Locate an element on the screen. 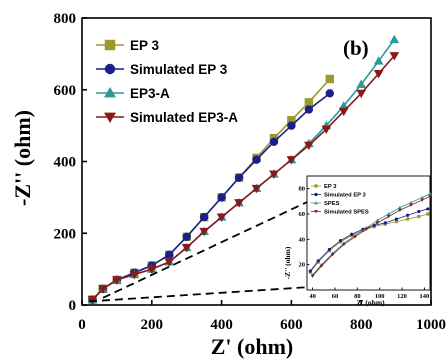 The height and width of the screenshot is (359, 448). main-x-tick-label: 0 is located at coordinates (82, 325).